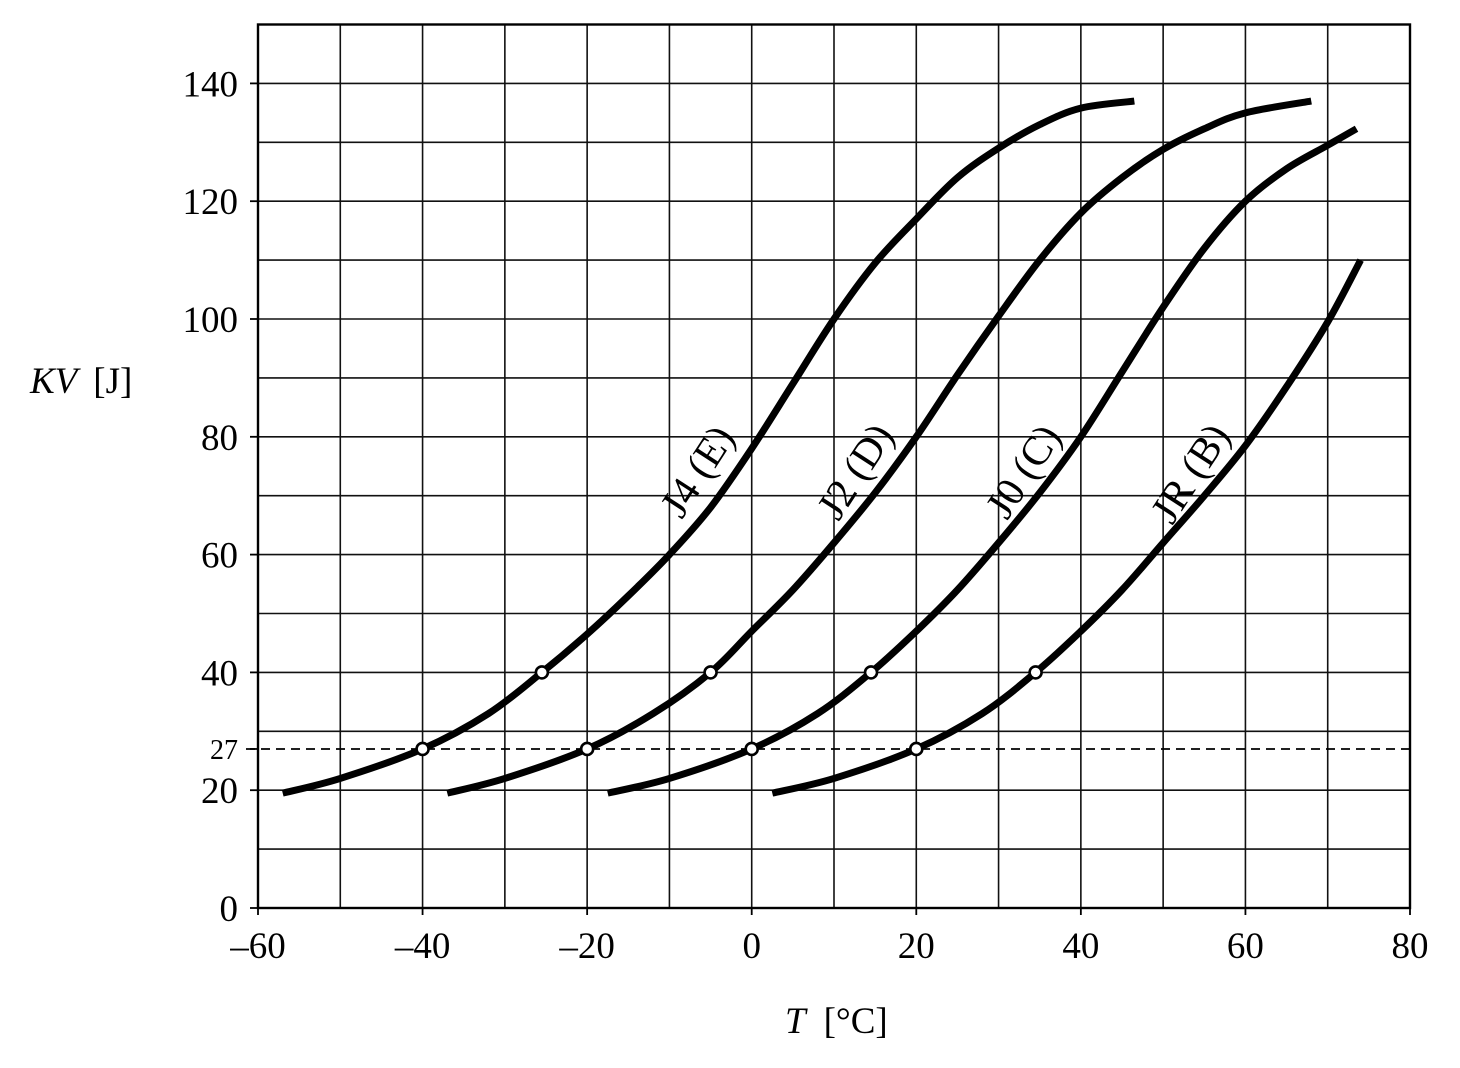 This screenshot has height=1068, width=1460. Describe the element at coordinates (219, 556) in the screenshot. I see `y-tick-label: 60` at that location.